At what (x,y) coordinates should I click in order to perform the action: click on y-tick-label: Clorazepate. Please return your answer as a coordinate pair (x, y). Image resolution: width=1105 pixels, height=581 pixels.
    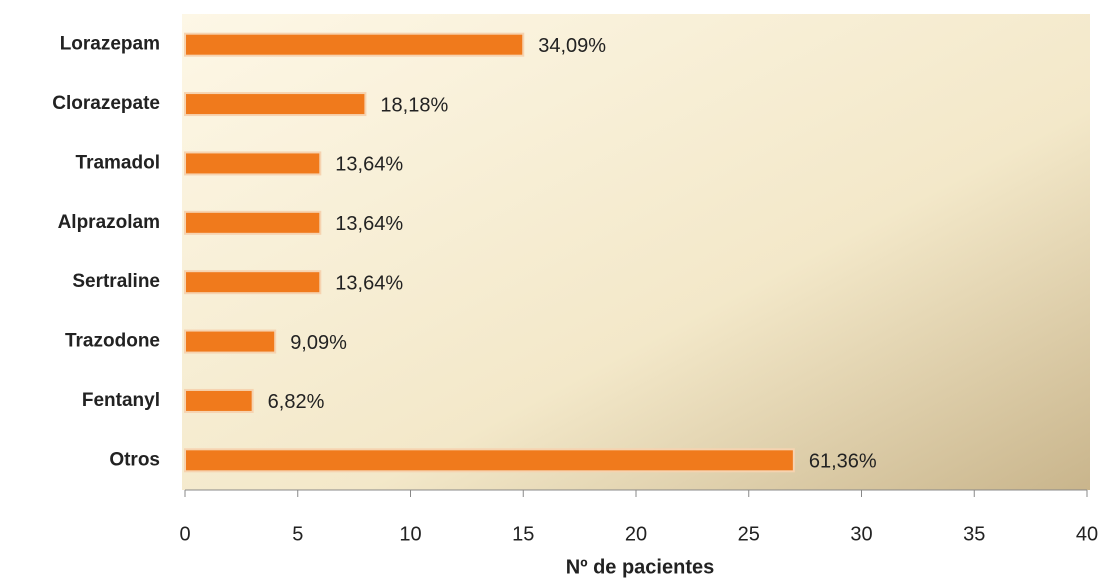
    Looking at the image, I should click on (106, 103).